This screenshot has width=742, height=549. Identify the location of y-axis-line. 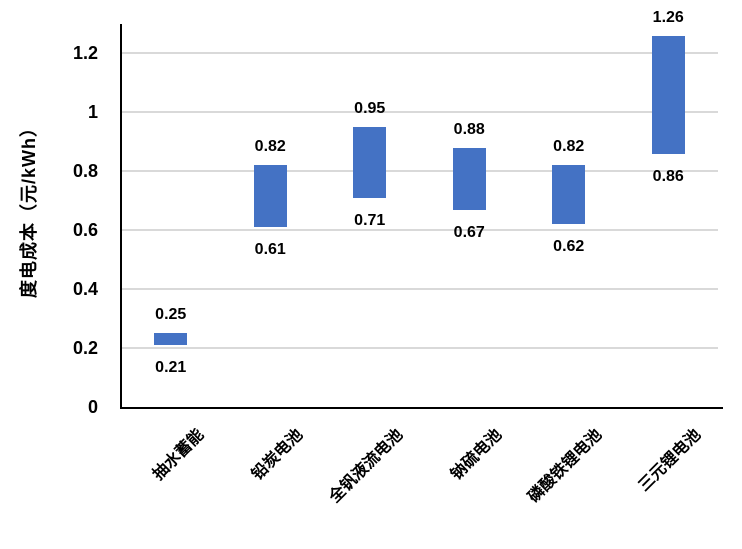
(121, 216).